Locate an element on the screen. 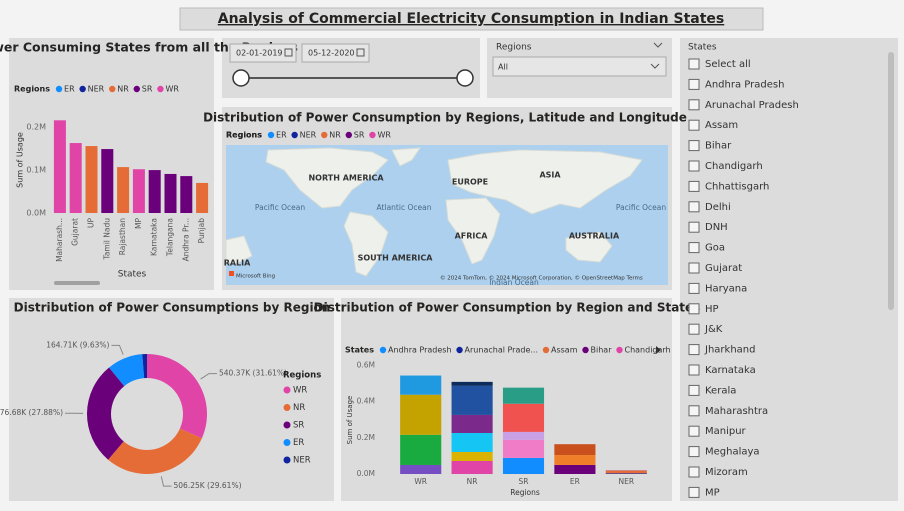 The height and width of the screenshot is (511, 904). dropdown is located at coordinates (579, 66).